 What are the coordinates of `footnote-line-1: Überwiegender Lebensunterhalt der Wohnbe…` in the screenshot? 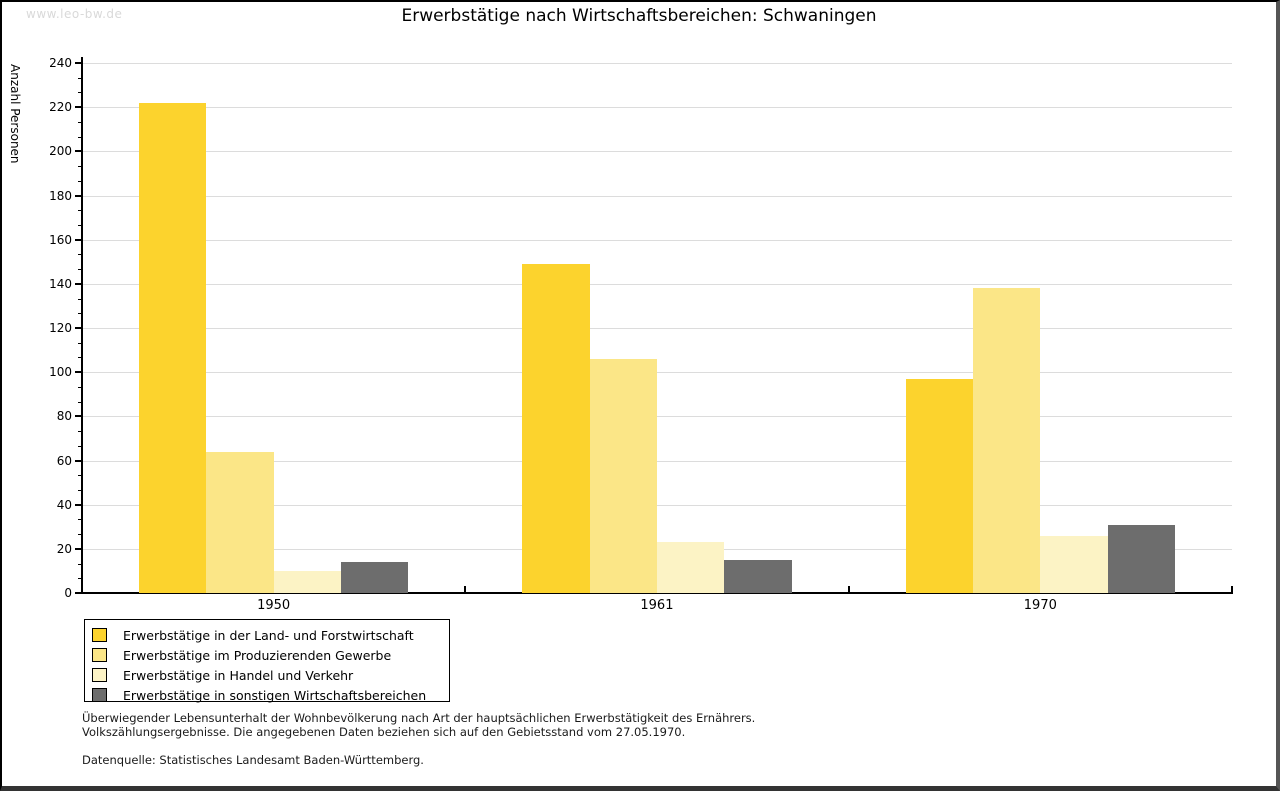 It's located at (419, 718).